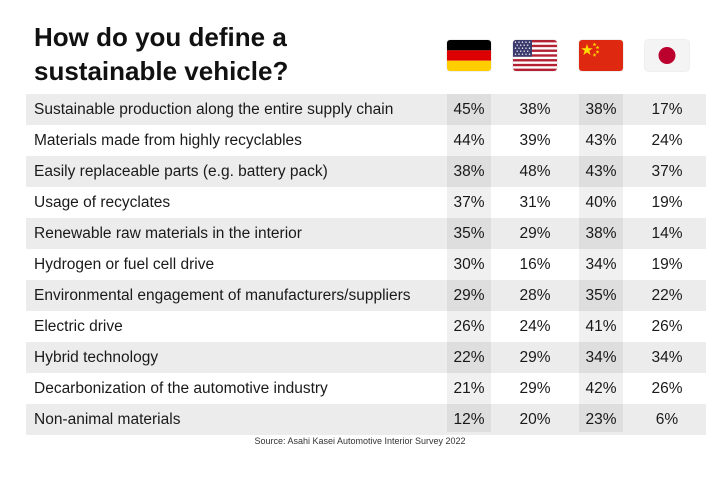 This screenshot has height=480, width=720. I want to click on china-value-cell: 41%, so click(601, 326).